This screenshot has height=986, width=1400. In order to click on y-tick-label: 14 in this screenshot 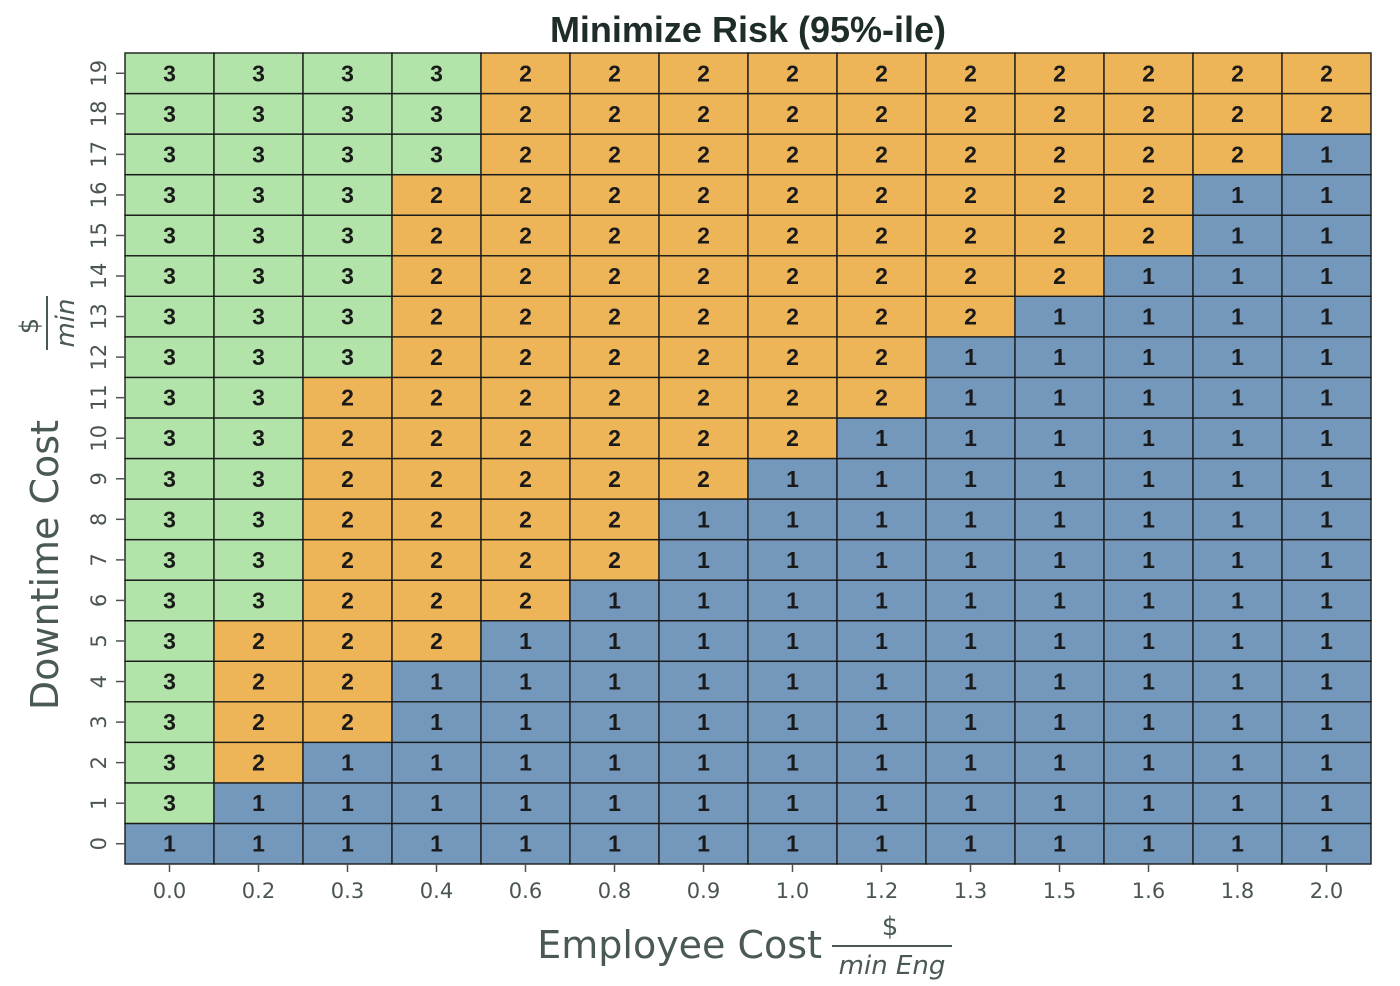, I will do `click(99, 276)`.